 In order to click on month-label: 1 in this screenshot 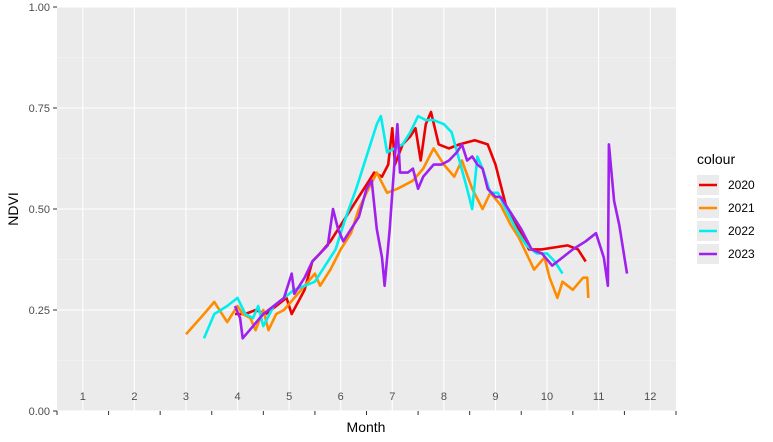, I will do `click(83, 397)`.